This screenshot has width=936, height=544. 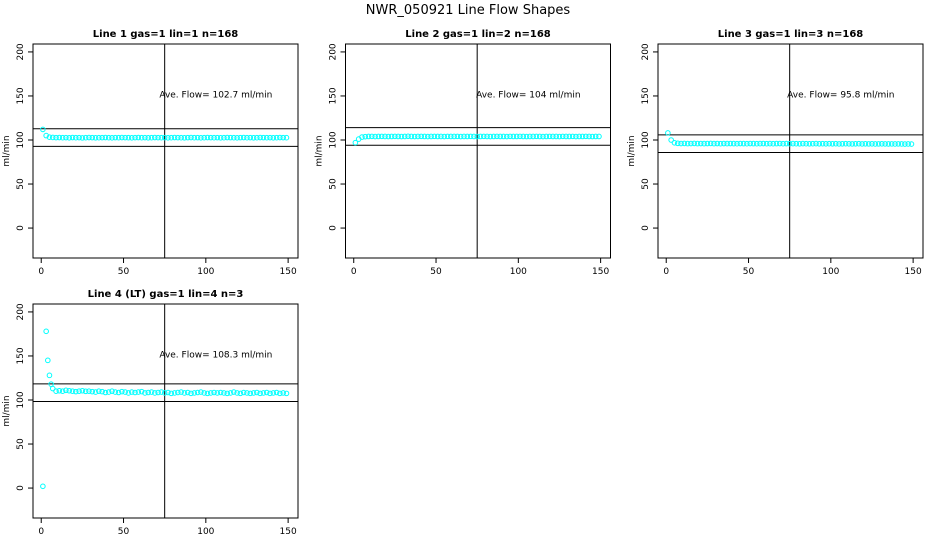 I want to click on x-tick-label: 0, so click(x=41, y=532).